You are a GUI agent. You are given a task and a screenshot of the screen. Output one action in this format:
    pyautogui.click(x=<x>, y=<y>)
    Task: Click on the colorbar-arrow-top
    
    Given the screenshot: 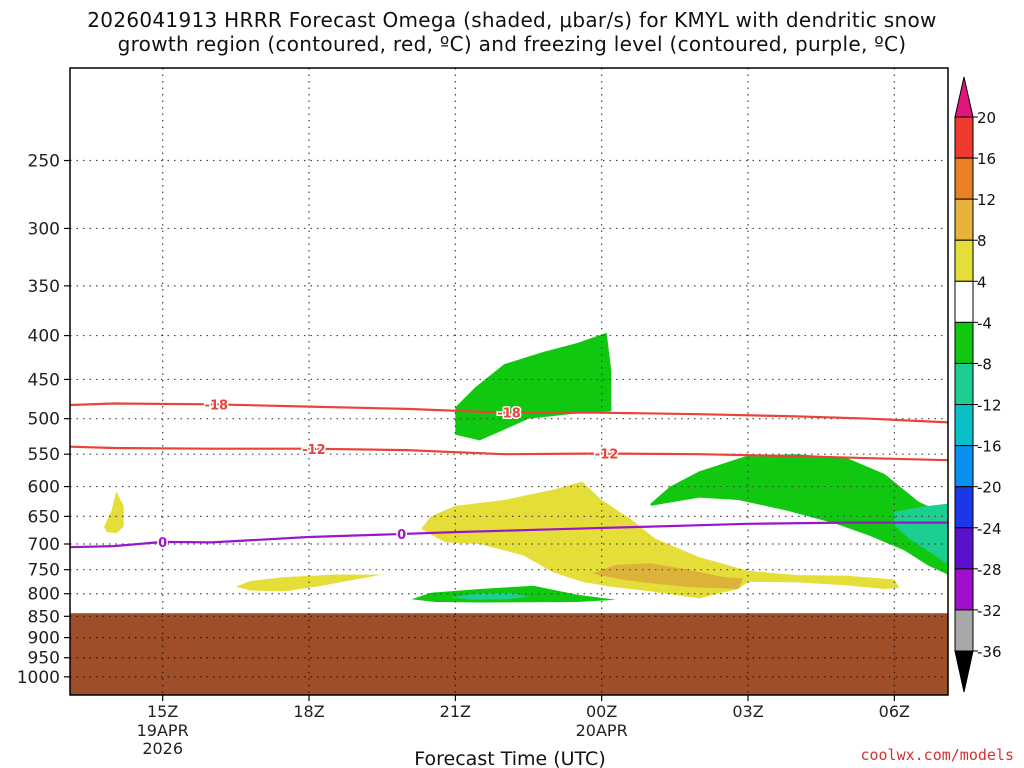 What is the action you would take?
    pyautogui.click(x=964, y=97)
    